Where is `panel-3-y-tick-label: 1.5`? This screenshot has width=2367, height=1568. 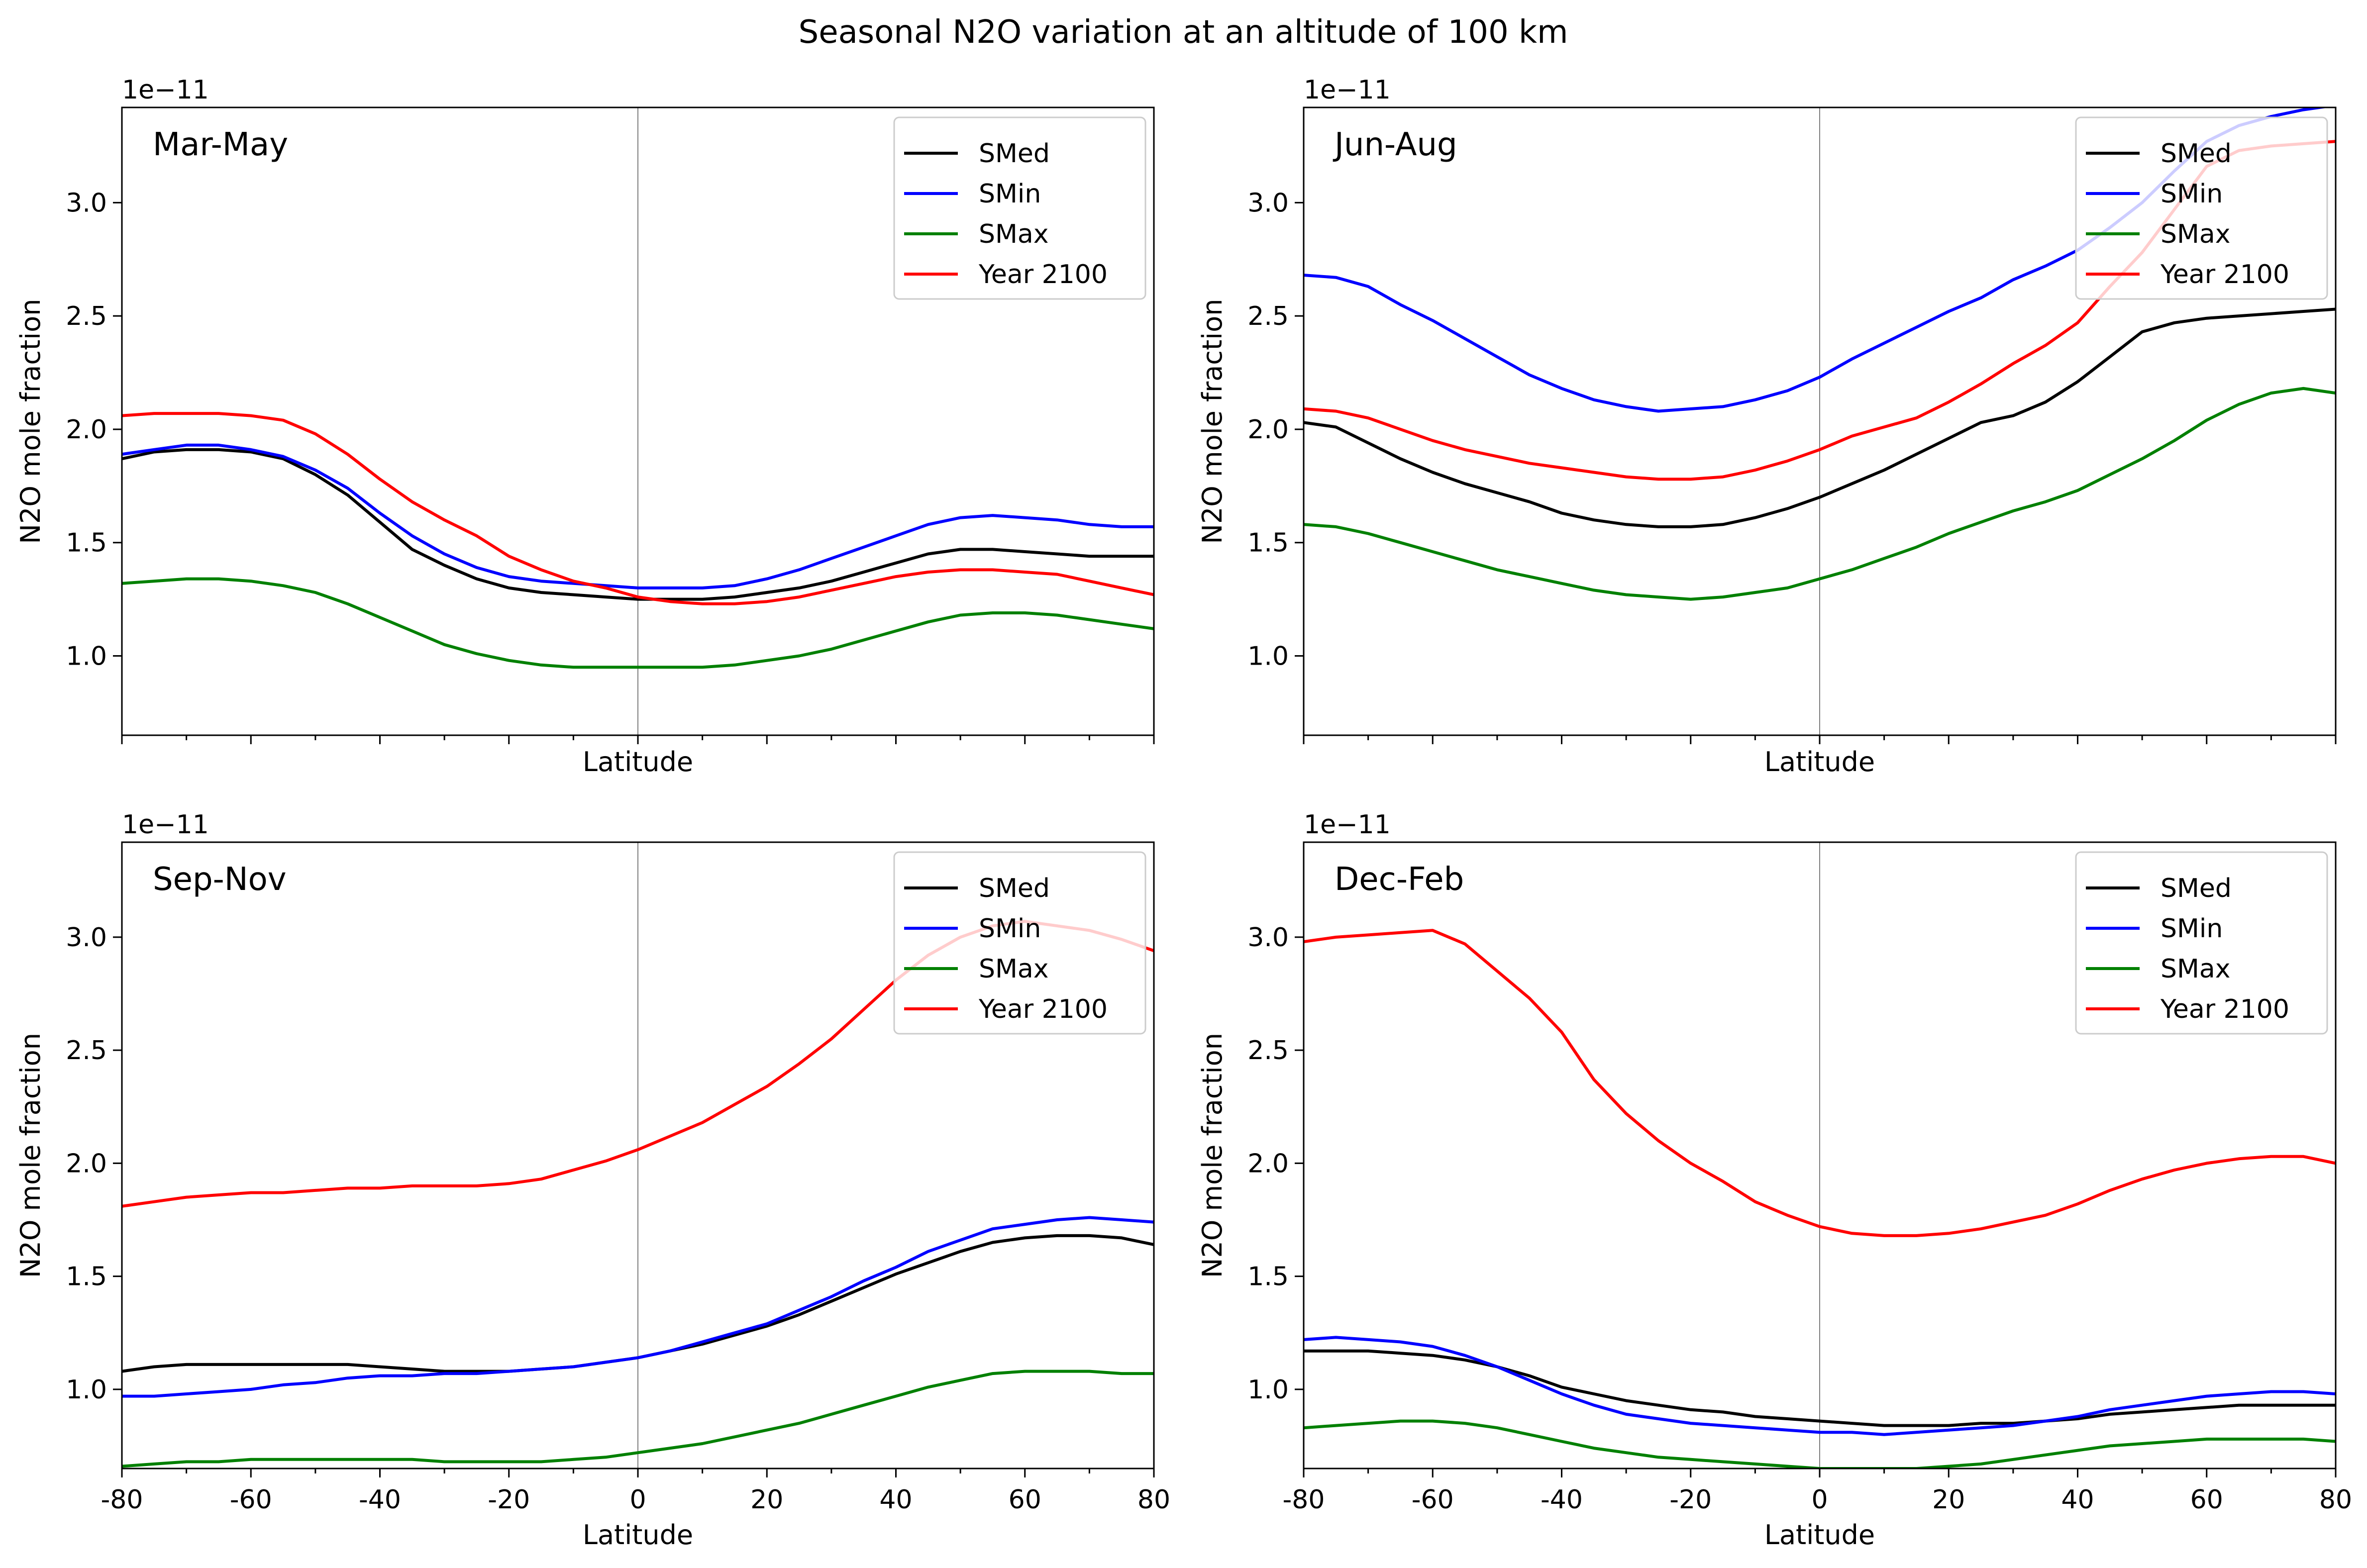
panel-3-y-tick-label: 1.5 is located at coordinates (87, 1277).